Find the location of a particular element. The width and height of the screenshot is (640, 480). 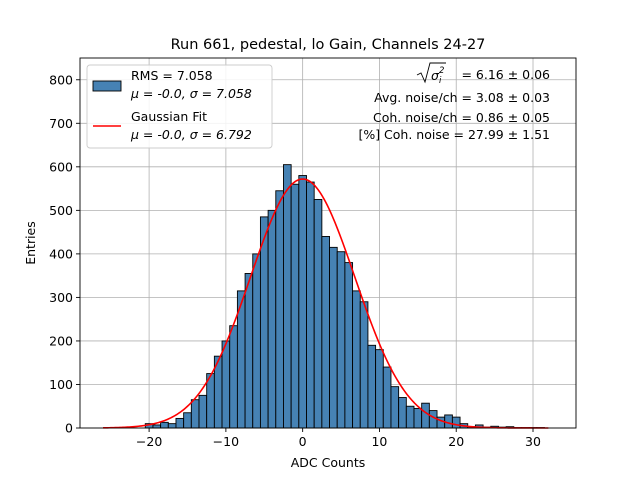

x-tick-label-3: 10 is located at coordinates (379, 441).